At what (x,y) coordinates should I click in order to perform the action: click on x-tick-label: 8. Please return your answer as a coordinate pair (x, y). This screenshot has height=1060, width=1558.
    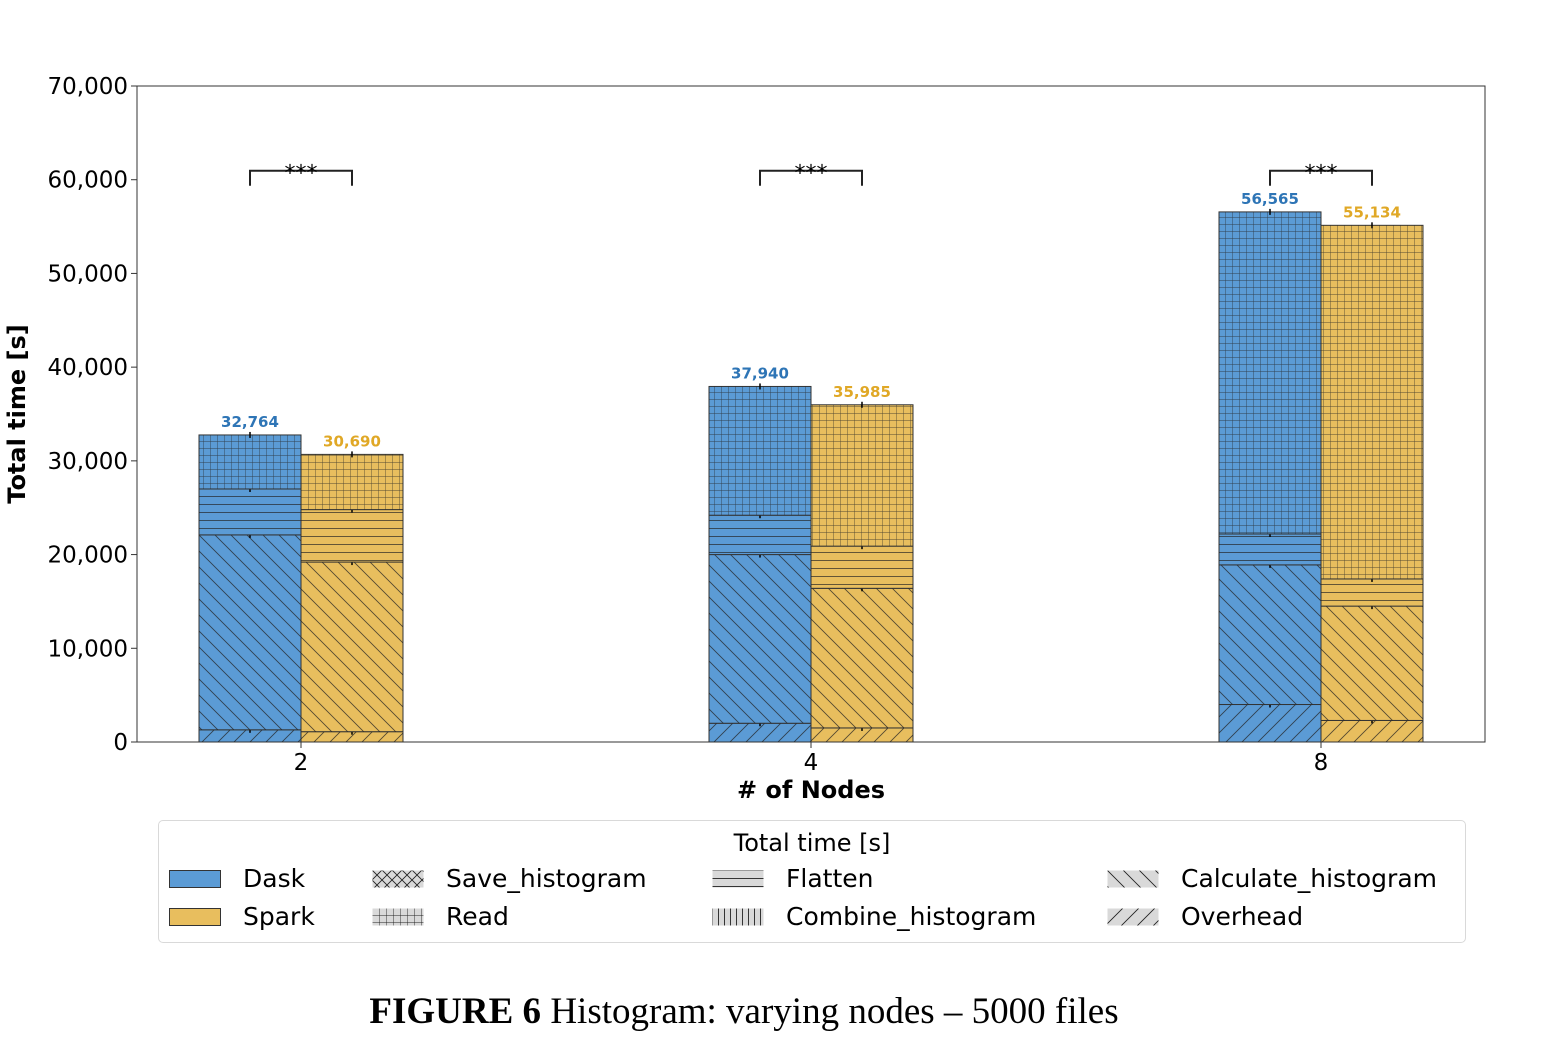
    Looking at the image, I should click on (1321, 763).